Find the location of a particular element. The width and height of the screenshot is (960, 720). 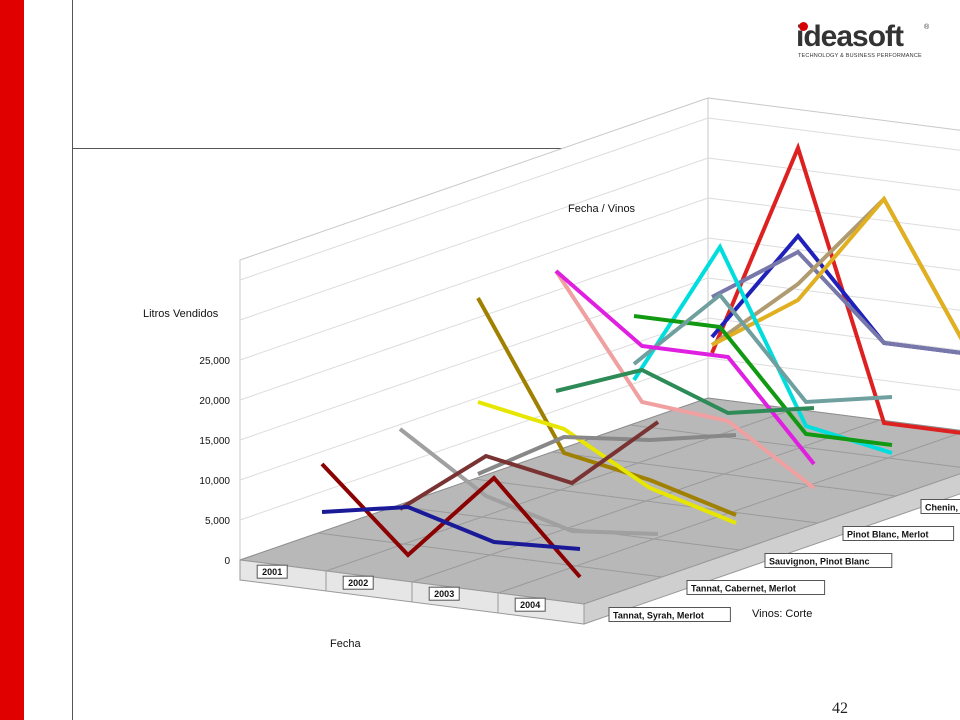

page-number: 42 is located at coordinates (840, 708).